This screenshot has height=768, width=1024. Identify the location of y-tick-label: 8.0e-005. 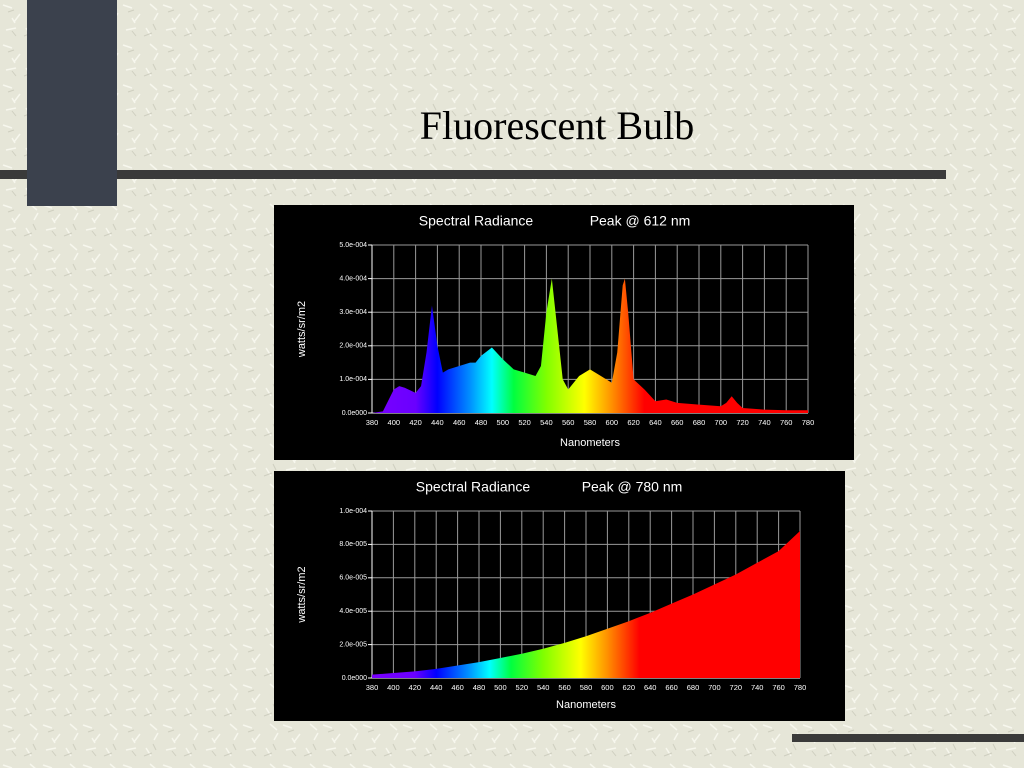
(353, 544).